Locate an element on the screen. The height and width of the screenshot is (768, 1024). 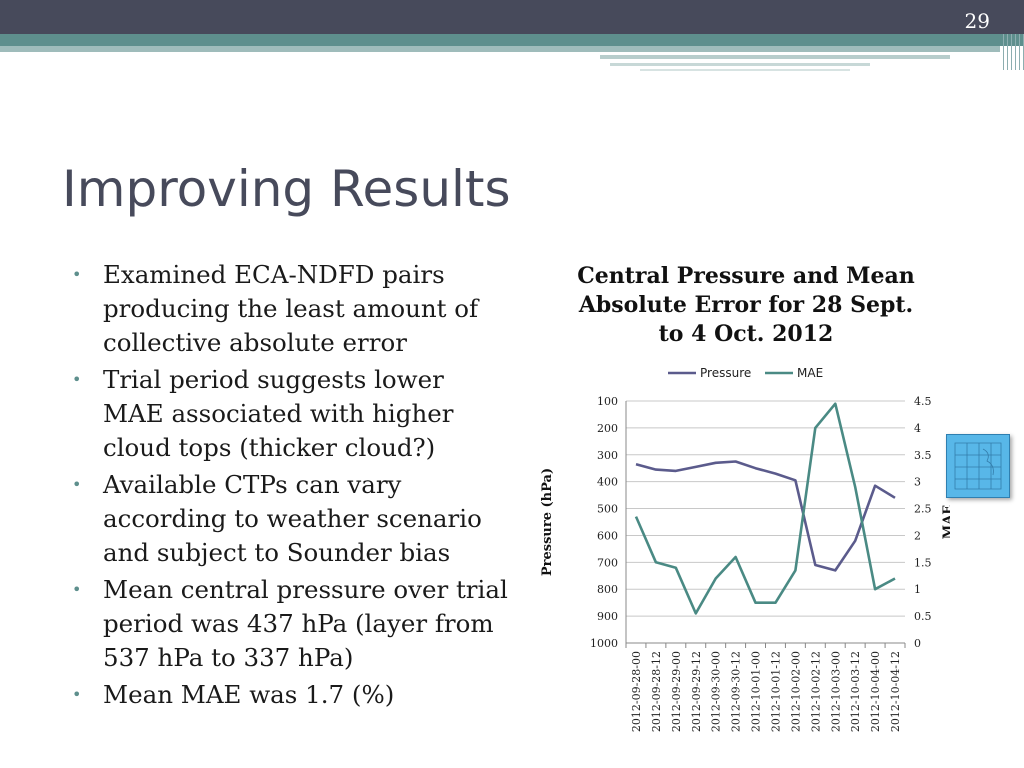
x-tick-label: 2012-10-02-12 is located at coordinates (815, 691).